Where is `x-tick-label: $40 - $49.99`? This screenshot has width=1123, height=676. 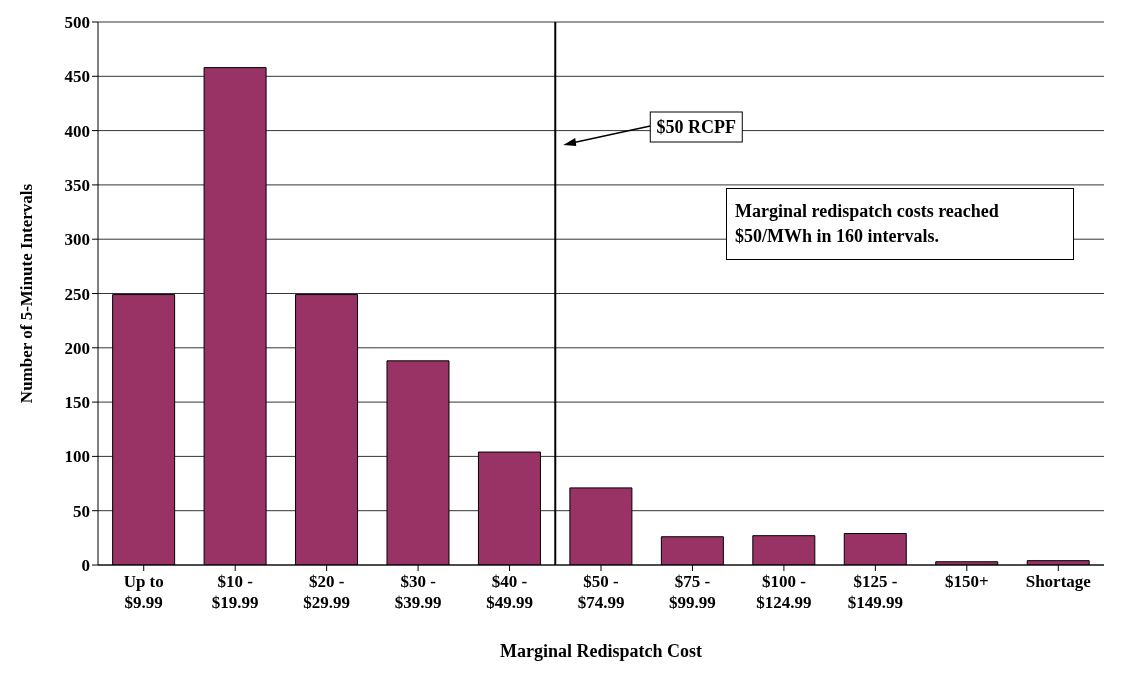
x-tick-label: $40 - $49.99 is located at coordinates (509, 592).